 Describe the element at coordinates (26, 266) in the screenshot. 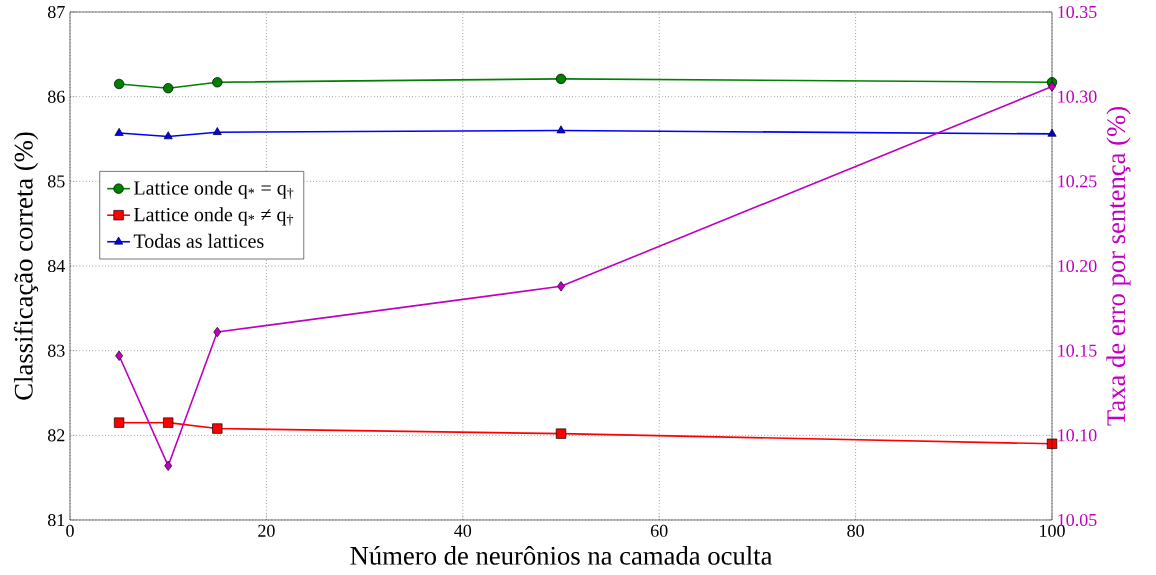

I see `y-axis-title: Classificação correta (%)` at that location.